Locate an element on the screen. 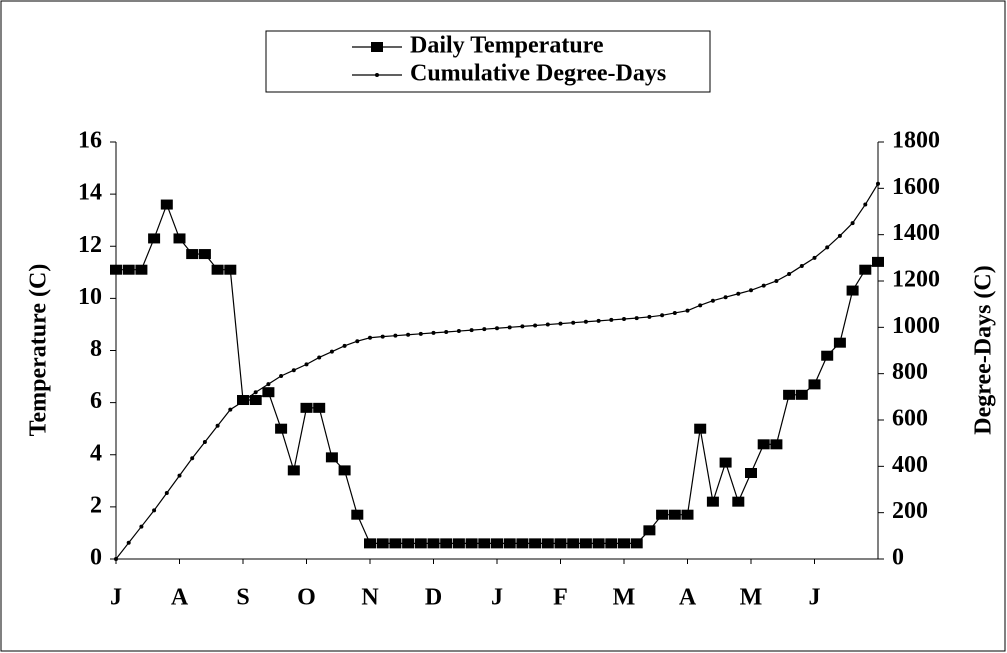 The image size is (1007, 653). y-tick-label: 4 is located at coordinates (96, 453).